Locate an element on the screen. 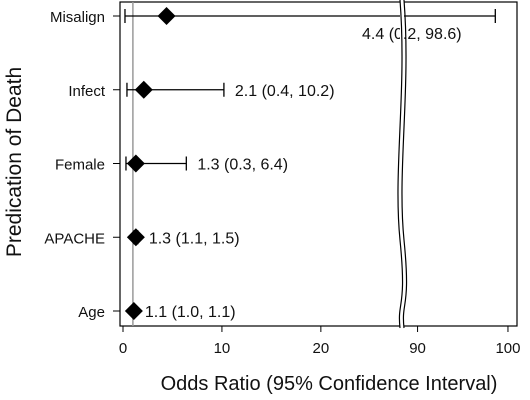 This screenshot has height=400, width=530. x-tick-label: 0 is located at coordinates (123, 348).